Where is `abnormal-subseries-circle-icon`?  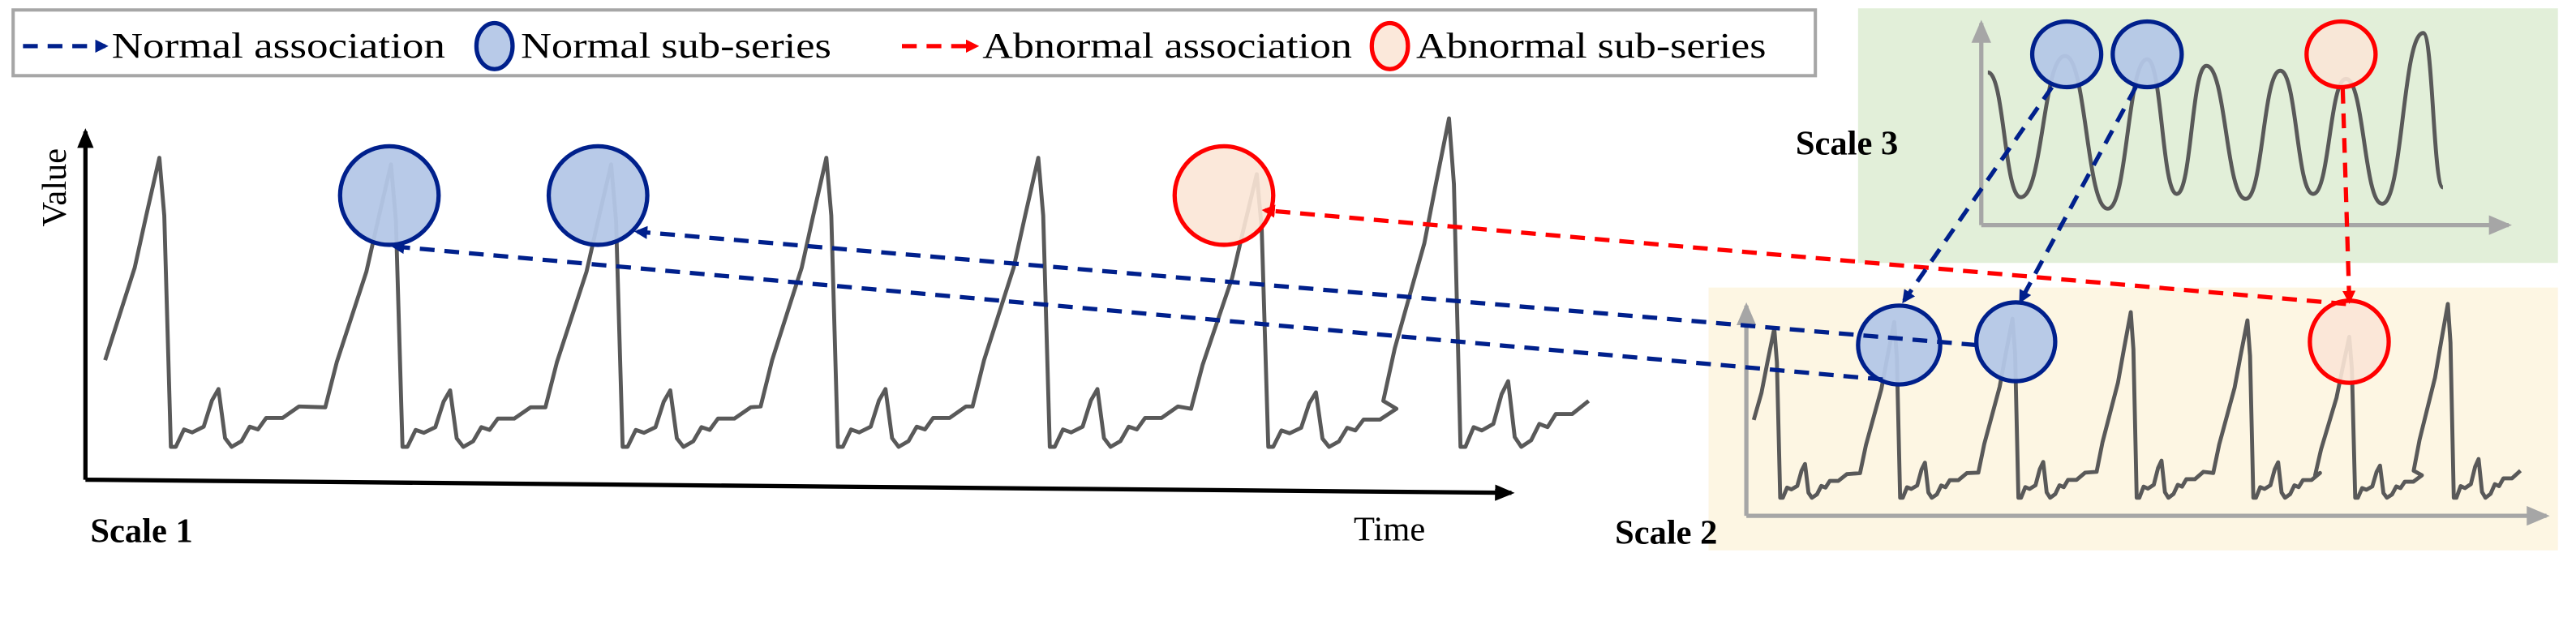 abnormal-subseries-circle-icon is located at coordinates (1389, 45).